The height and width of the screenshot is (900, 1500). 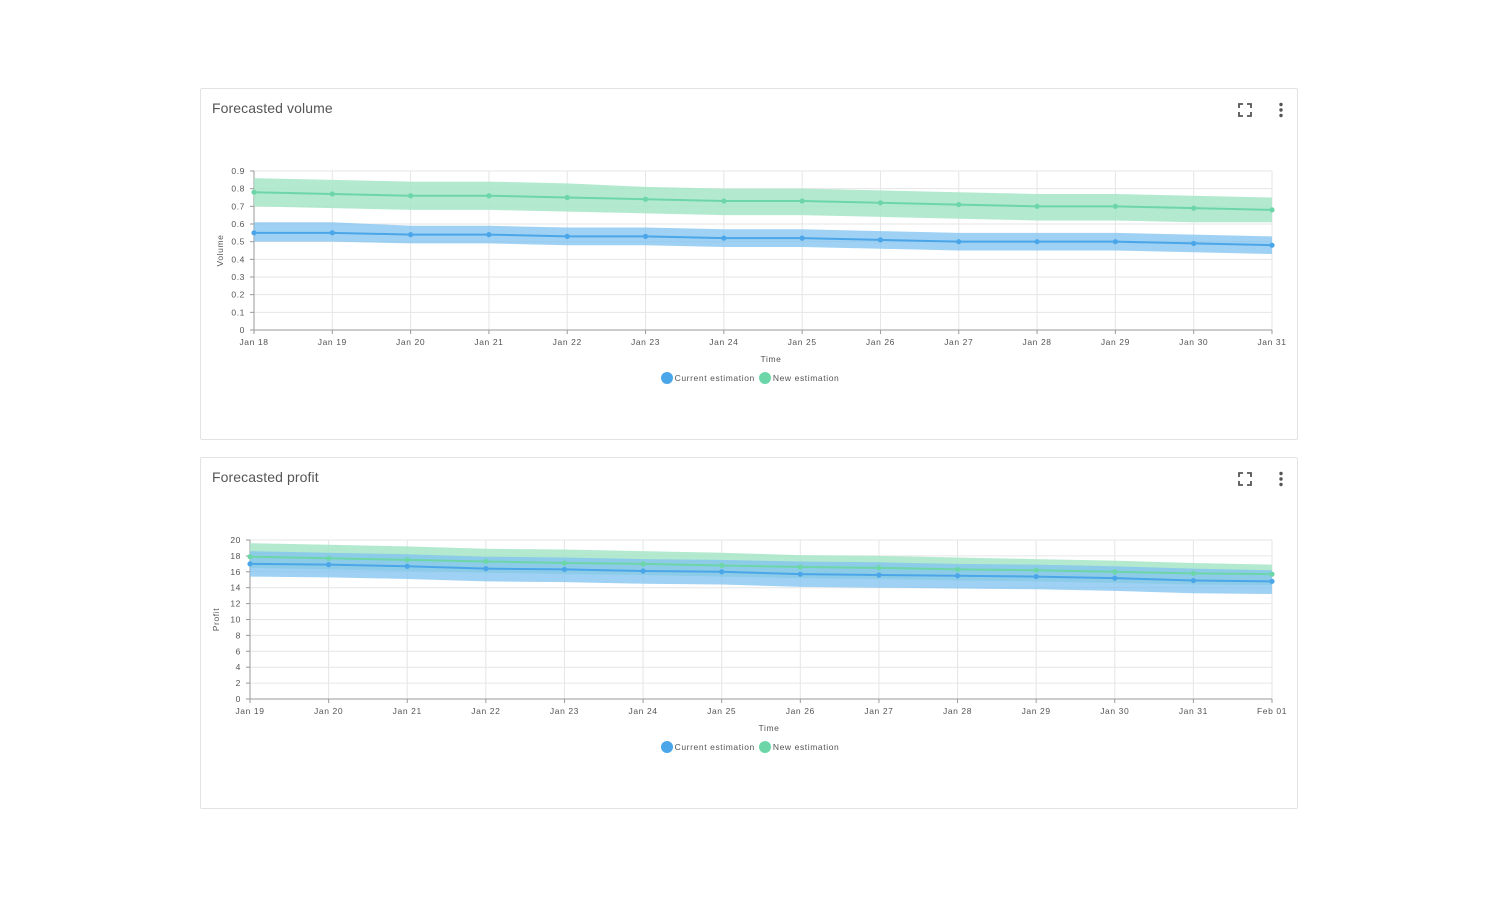 What do you see at coordinates (235, 540) in the screenshot?
I see `y-tick-label: 20` at bounding box center [235, 540].